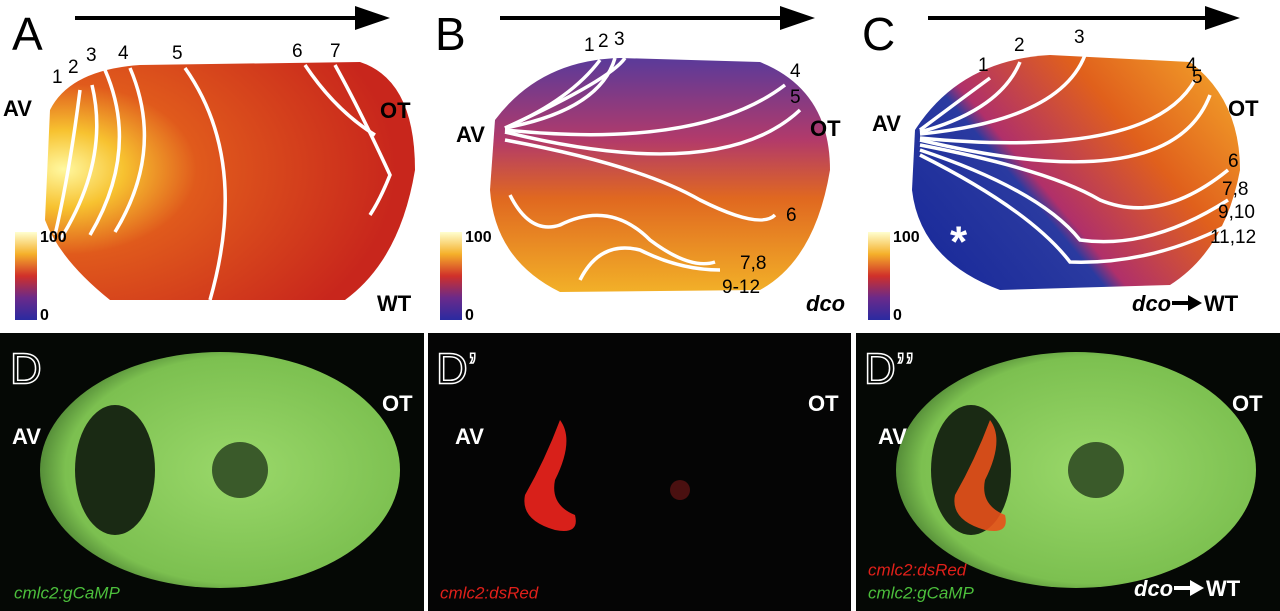  What do you see at coordinates (889, 369) in the screenshot?
I see `panel-letter: D’’` at bounding box center [889, 369].